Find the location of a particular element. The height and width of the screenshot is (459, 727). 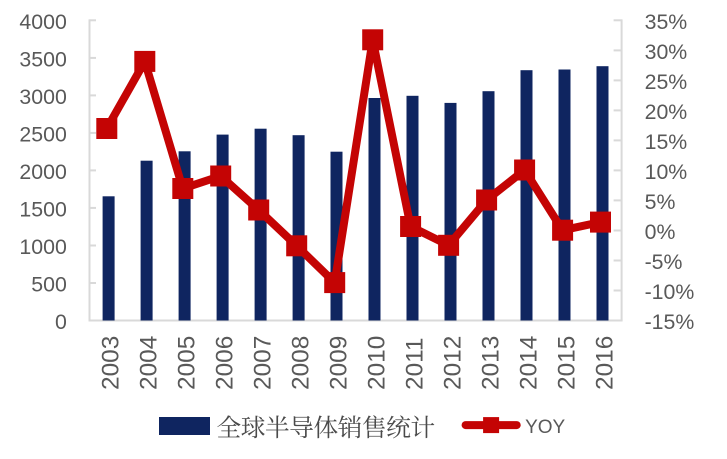

svg-text: 25% is located at coordinates (666, 82).